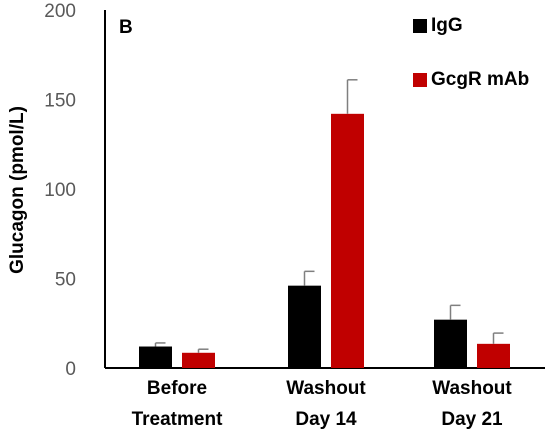  I want to click on y-tick-label: 100, so click(60, 190).